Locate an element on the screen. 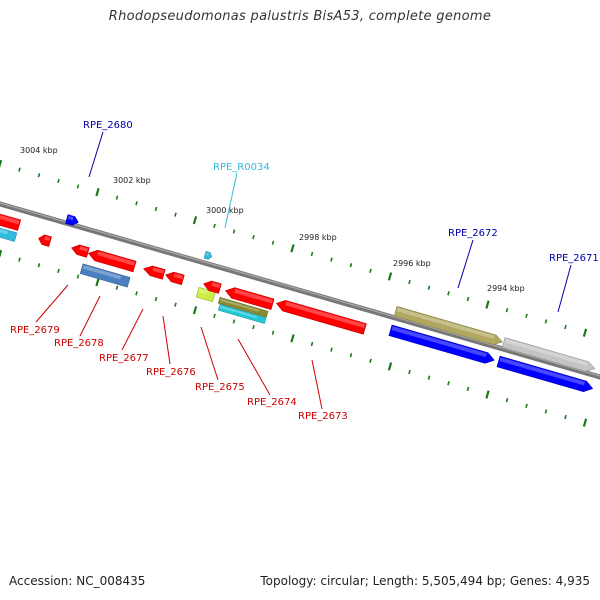 The width and height of the screenshot is (600, 600). gene-rpe-2679-arrow is located at coordinates (44, 240).